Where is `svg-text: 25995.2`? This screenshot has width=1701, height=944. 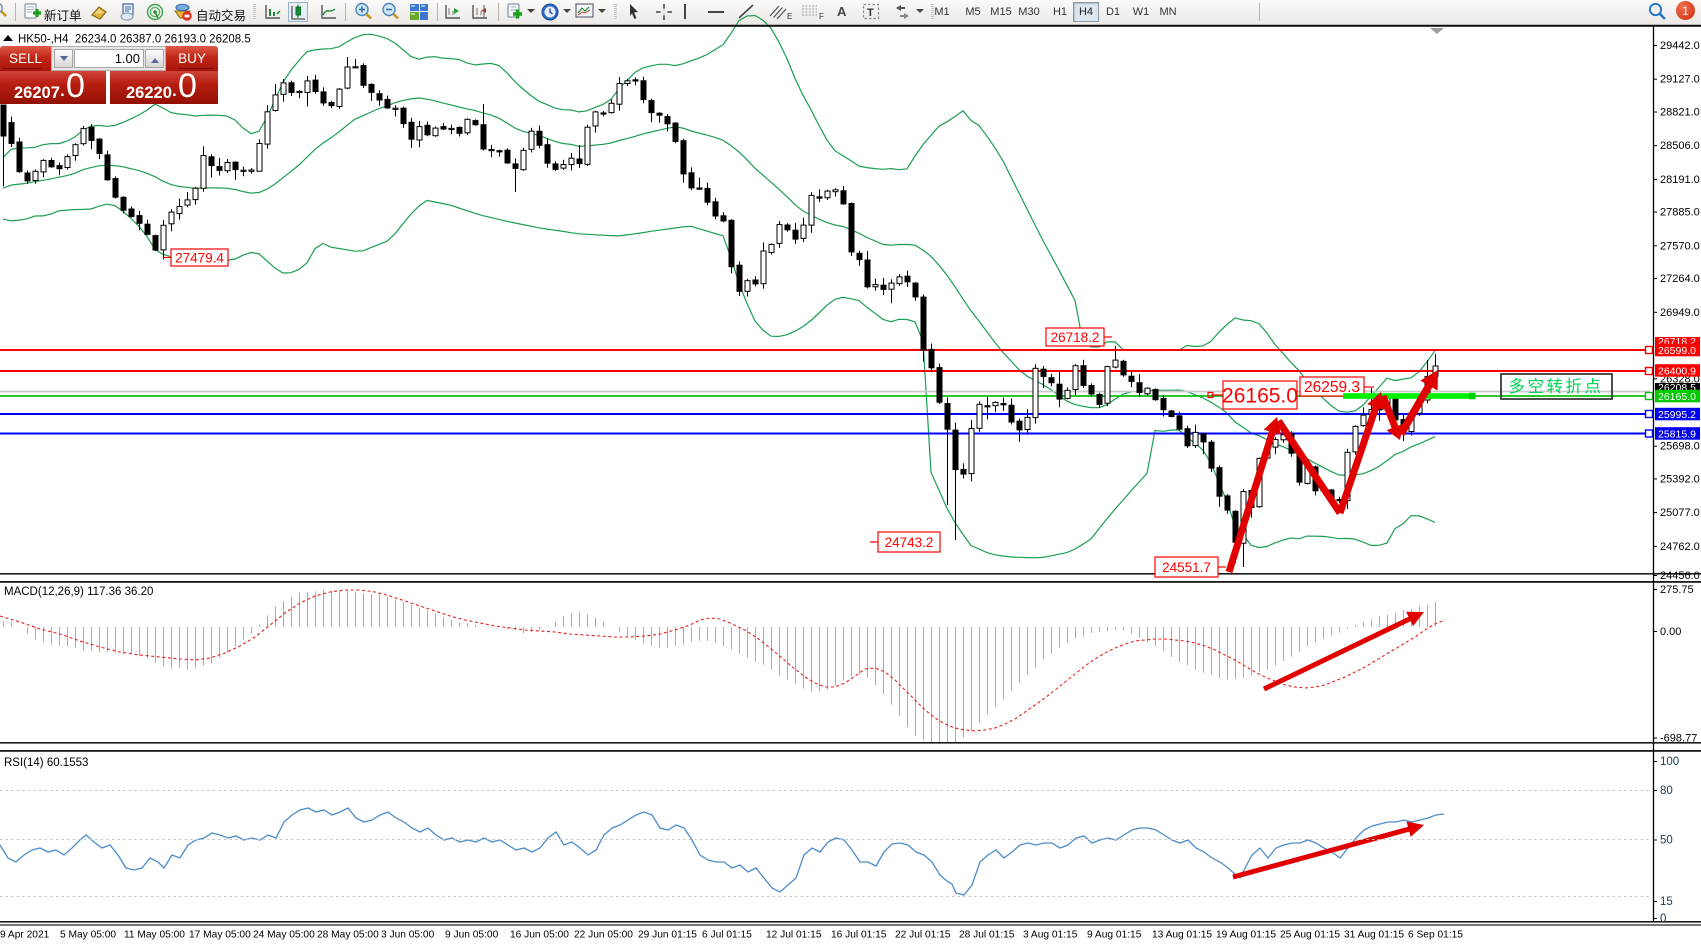
svg-text: 25995.2 is located at coordinates (1677, 415).